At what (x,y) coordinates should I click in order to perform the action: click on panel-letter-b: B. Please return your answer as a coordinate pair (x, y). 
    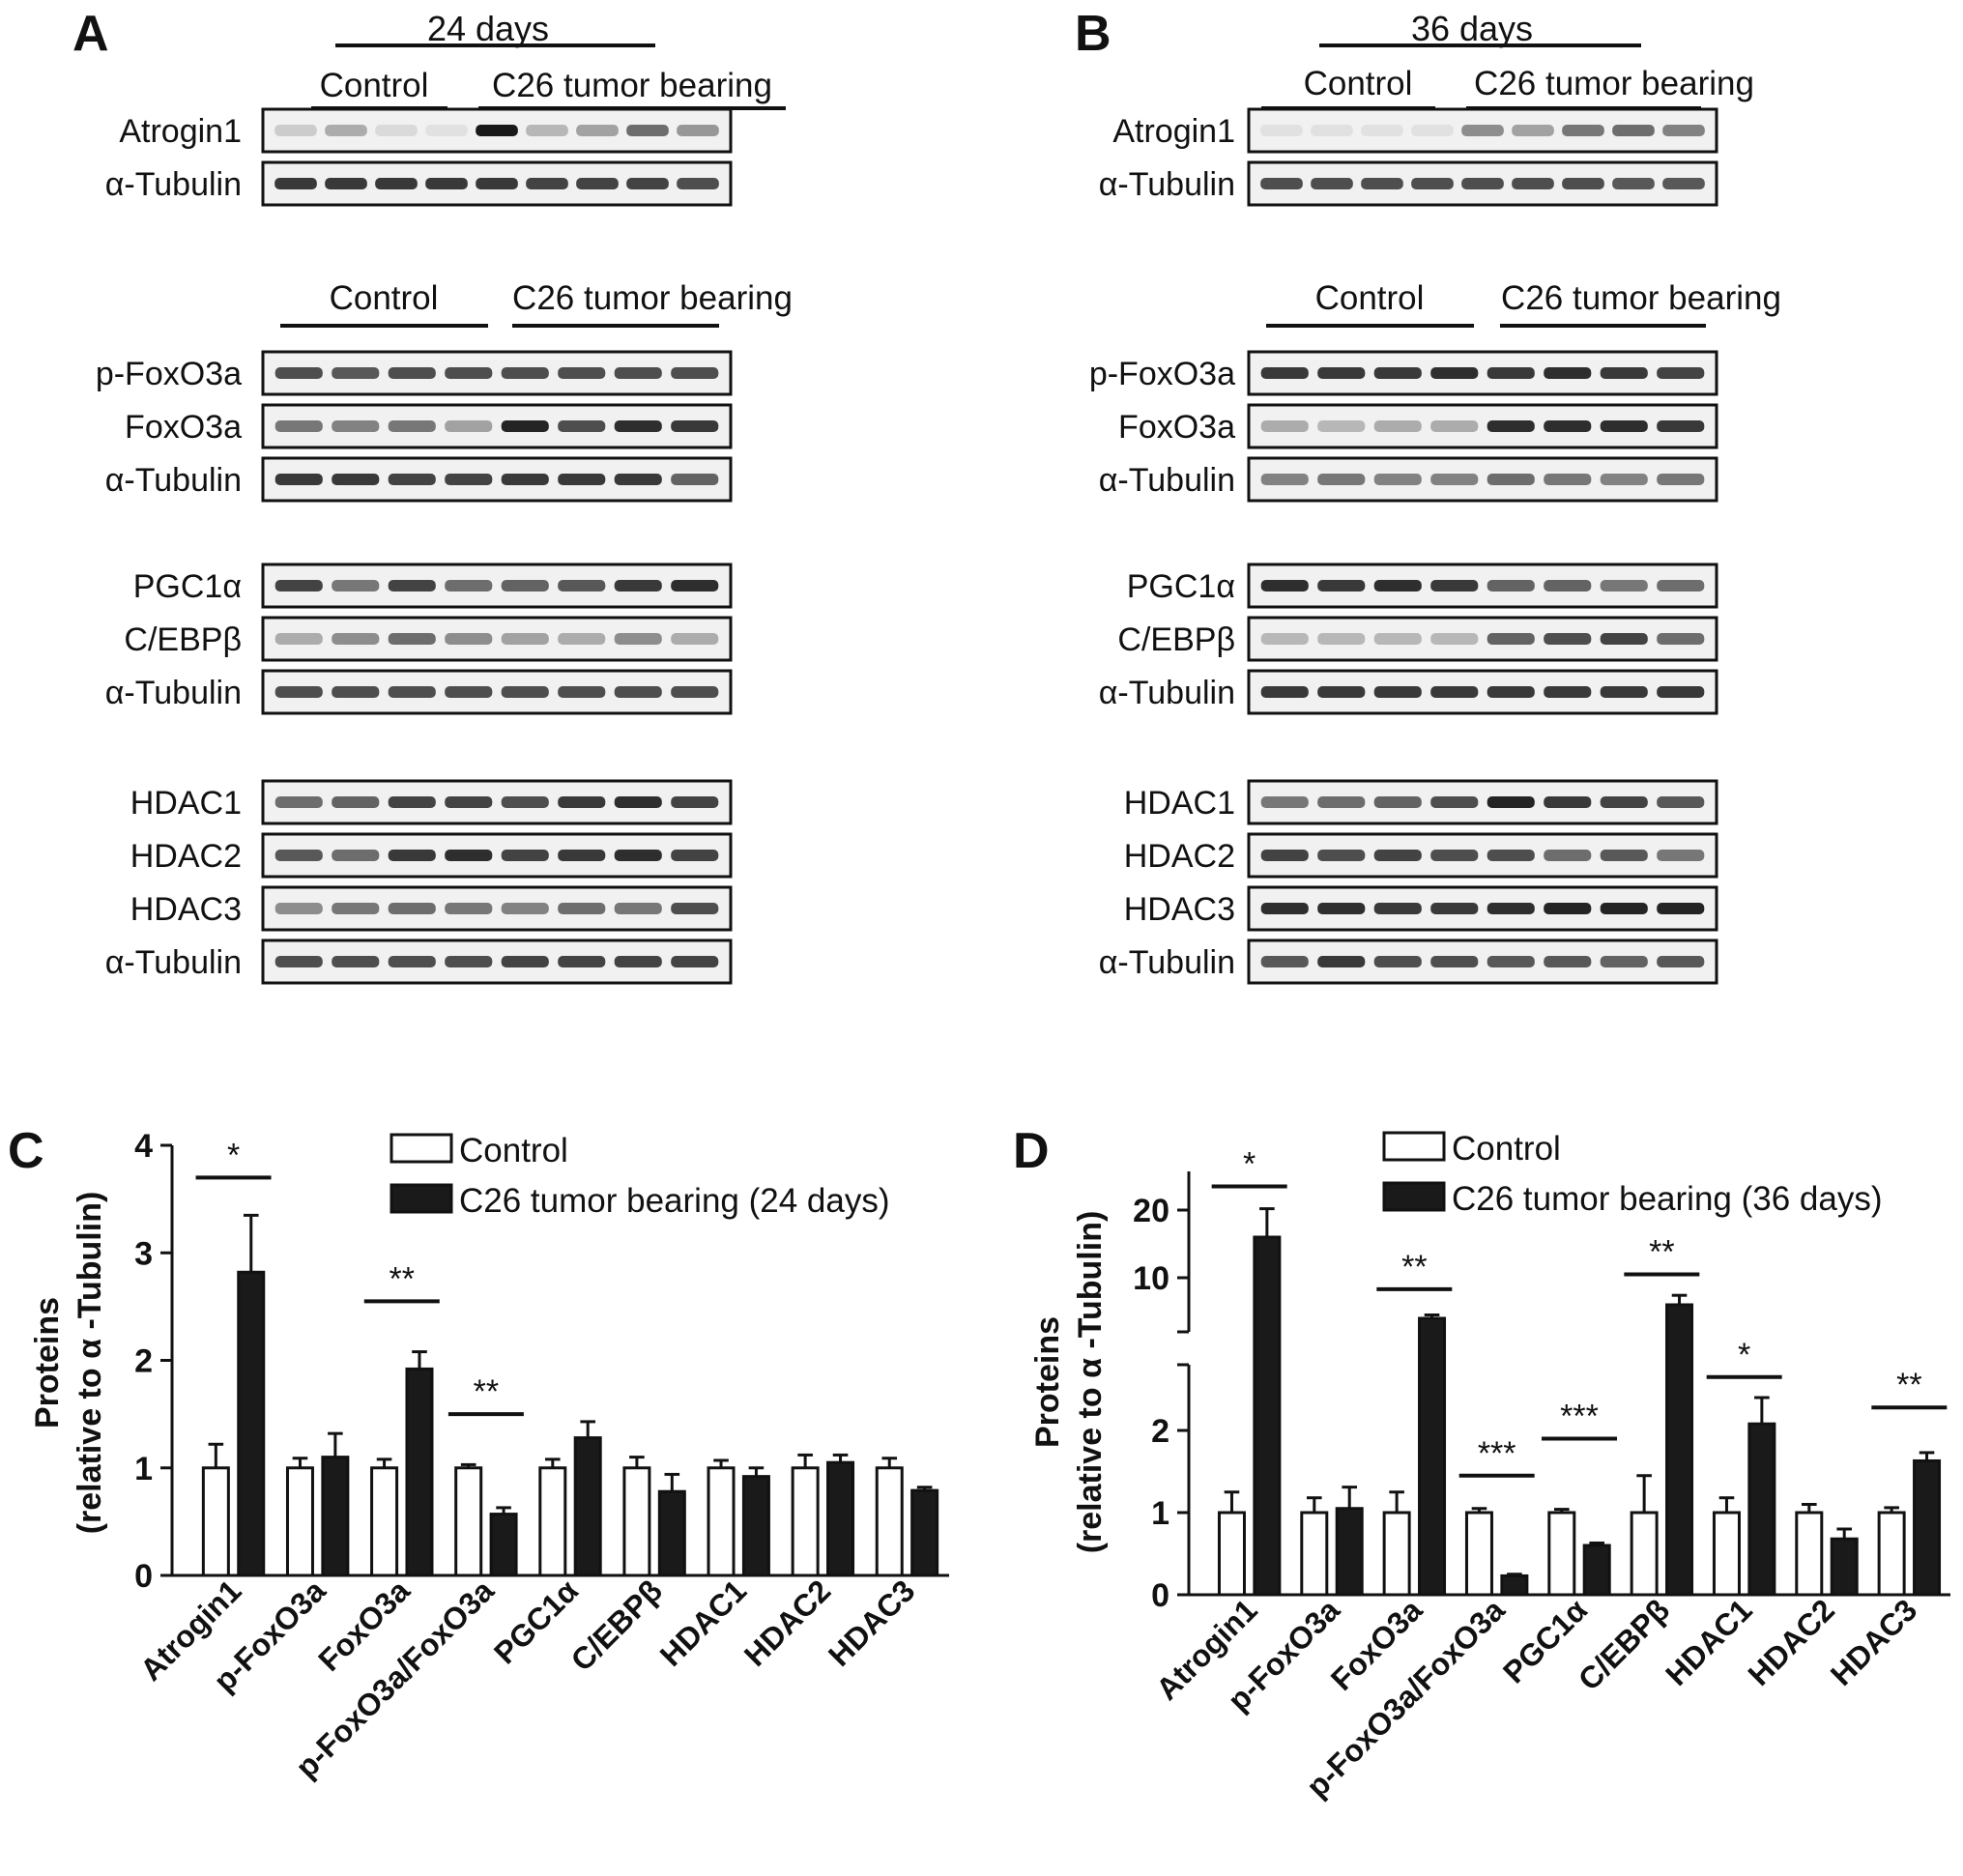
    Looking at the image, I should click on (1093, 34).